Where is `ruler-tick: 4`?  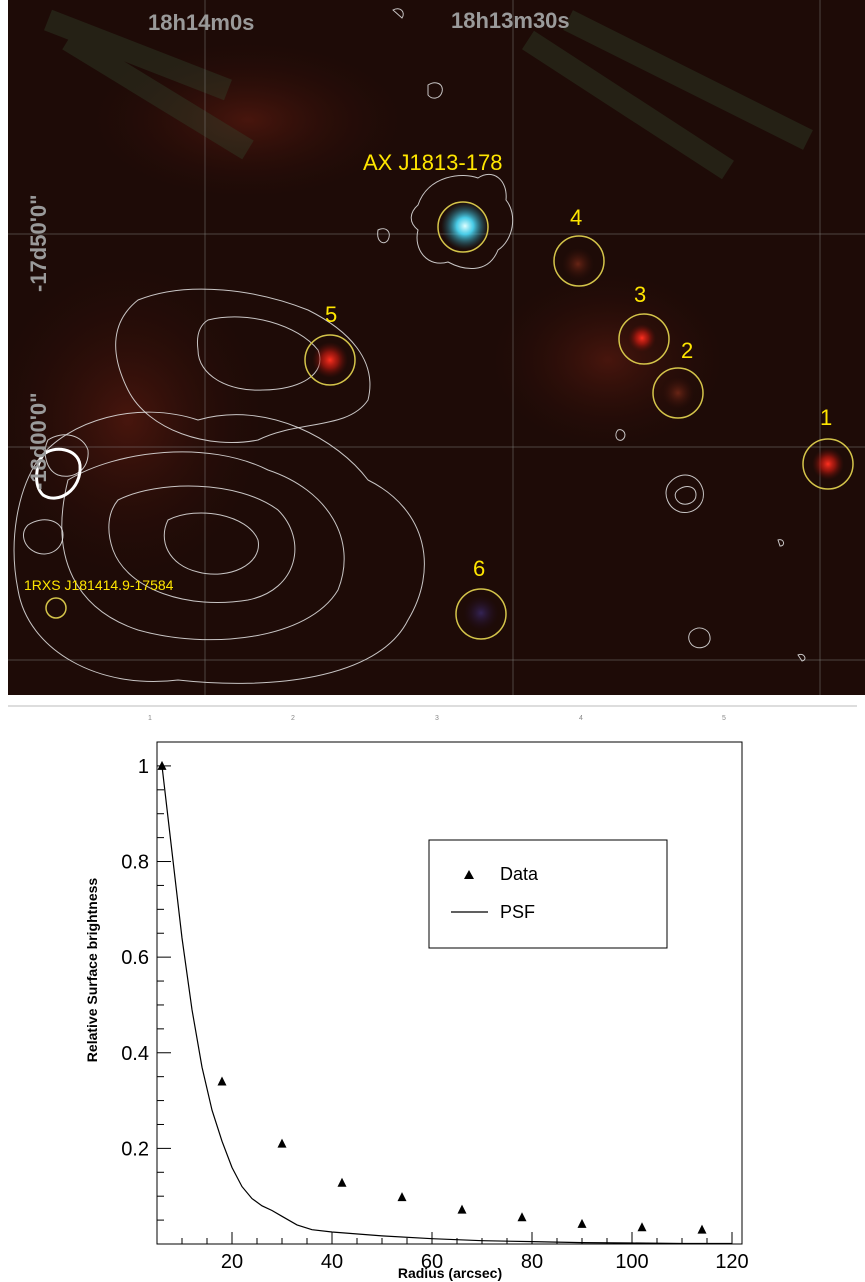 ruler-tick: 4 is located at coordinates (581, 718).